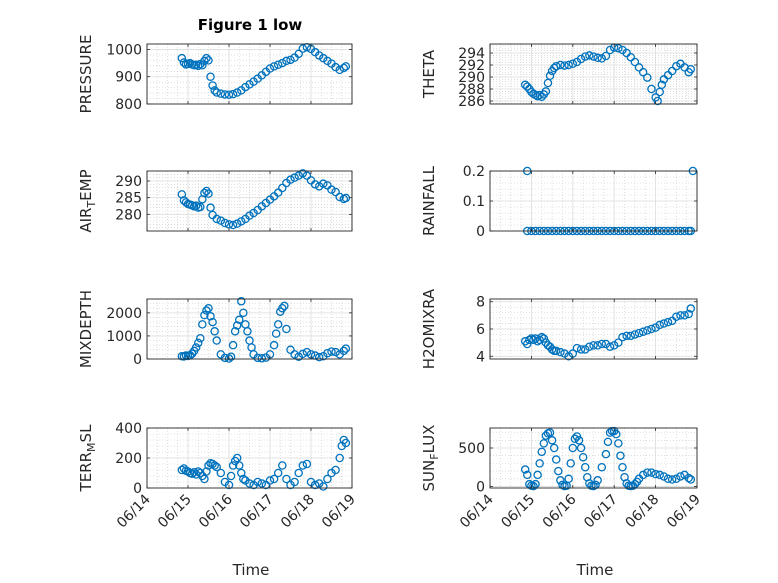 The image size is (778, 583). I want to click on y-tick-label: 400, so click(128, 429).